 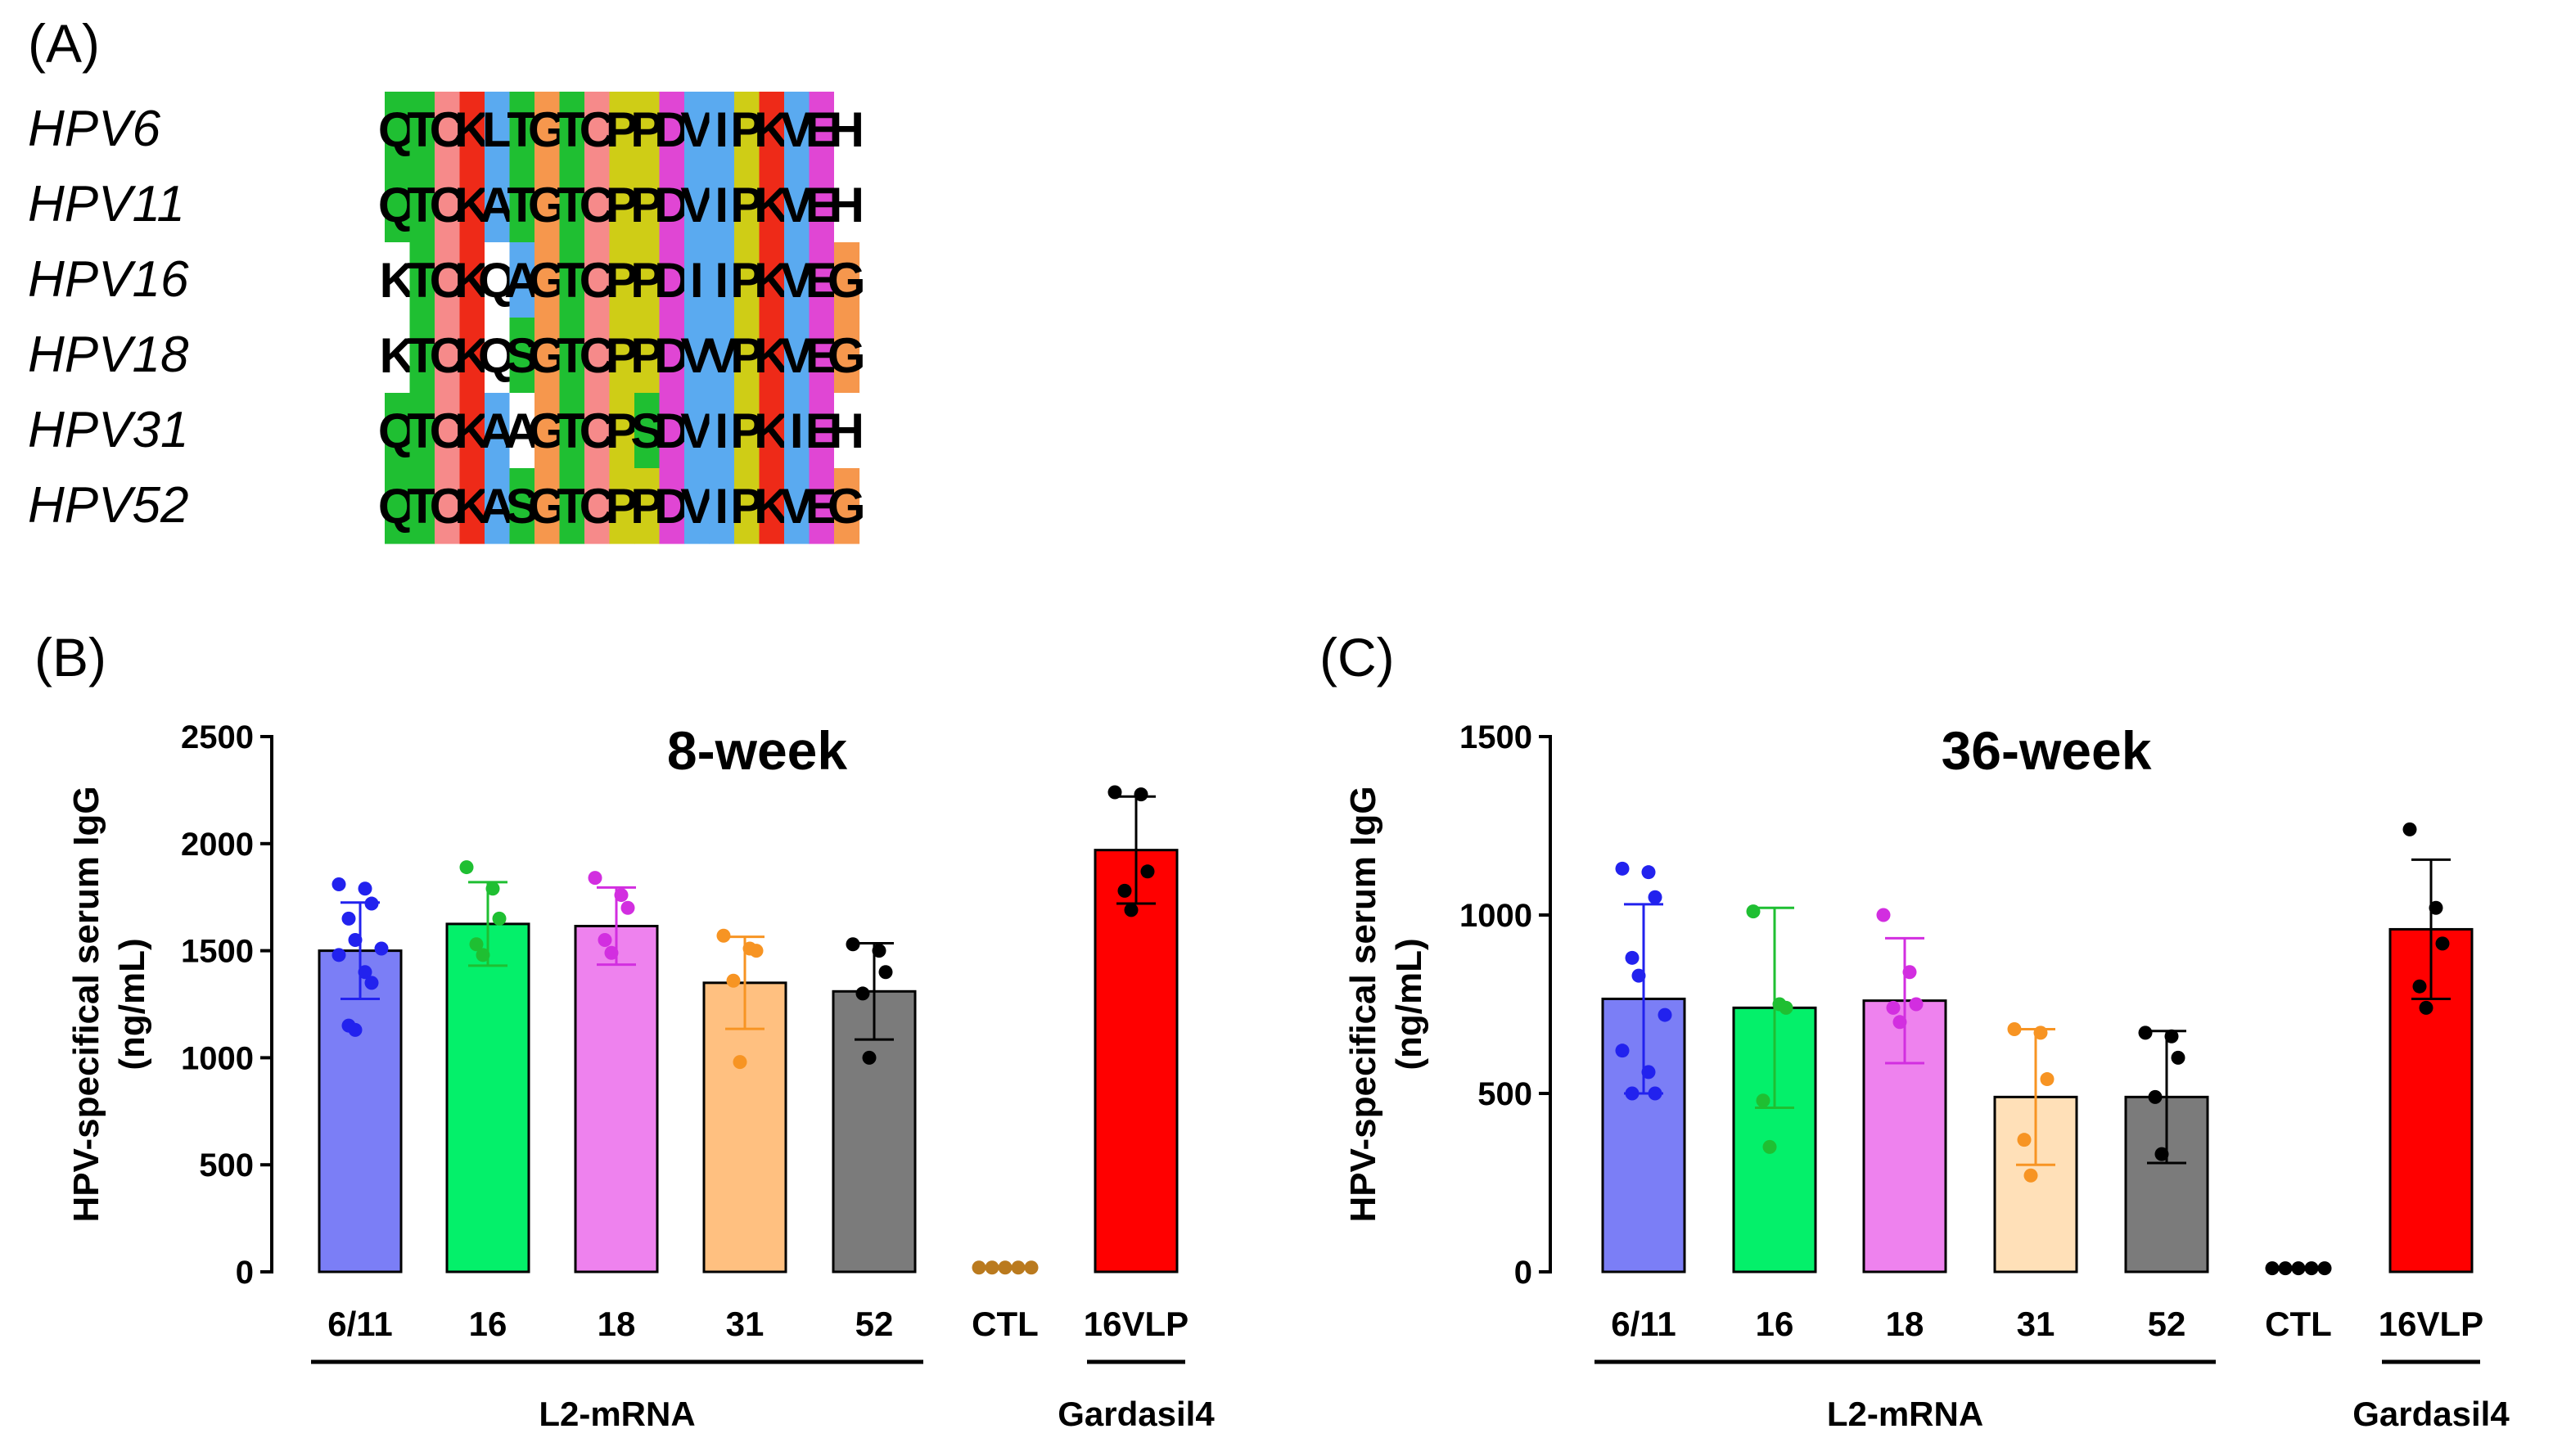 What do you see at coordinates (1136, 1324) in the screenshot?
I see `x-tick-label: 16VLP` at bounding box center [1136, 1324].